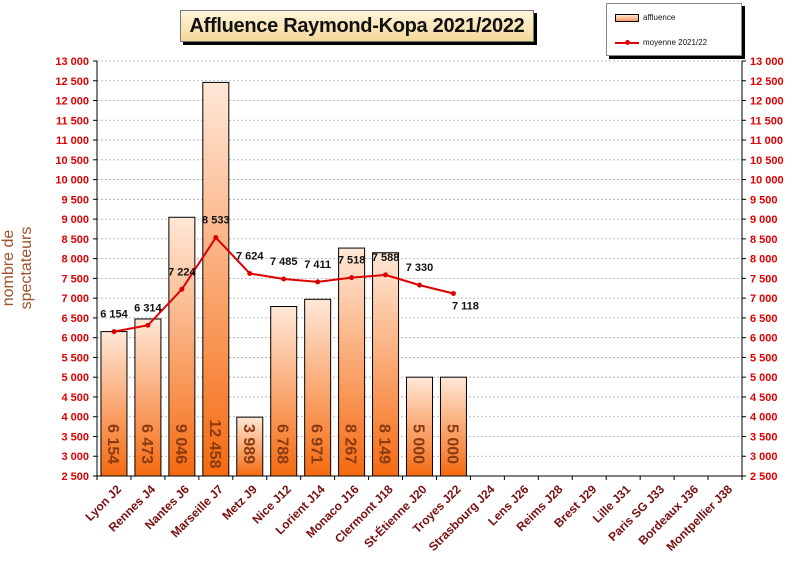 The height and width of the screenshot is (561, 795). What do you see at coordinates (675, 42) in the screenshot?
I see `legend-label: moyenne 2021/22` at bounding box center [675, 42].